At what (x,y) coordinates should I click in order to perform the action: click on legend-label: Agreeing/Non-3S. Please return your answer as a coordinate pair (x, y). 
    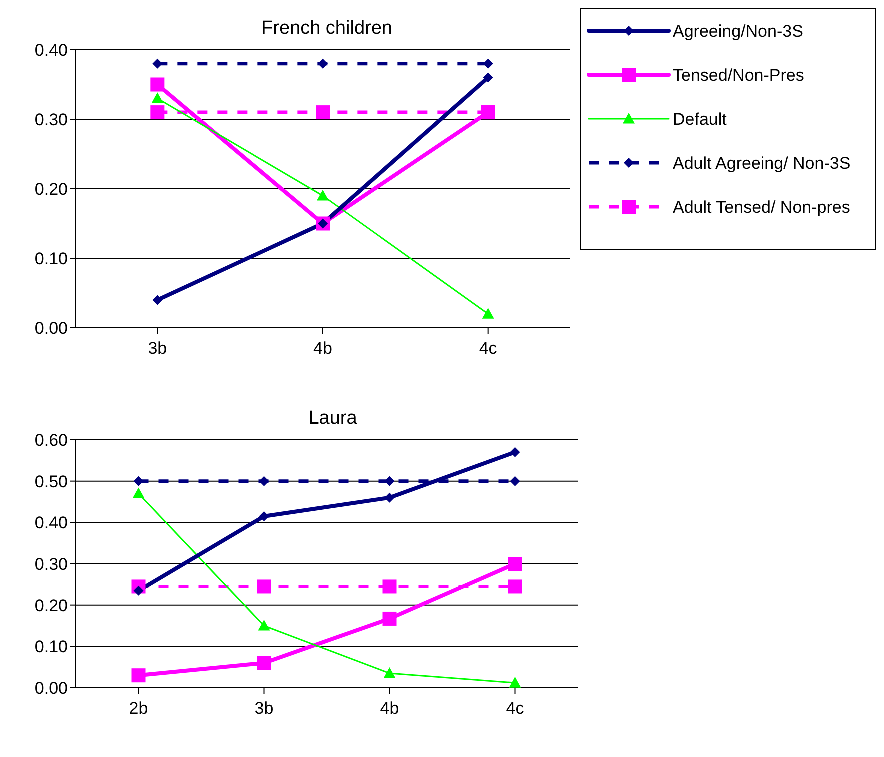
    Looking at the image, I should click on (738, 32).